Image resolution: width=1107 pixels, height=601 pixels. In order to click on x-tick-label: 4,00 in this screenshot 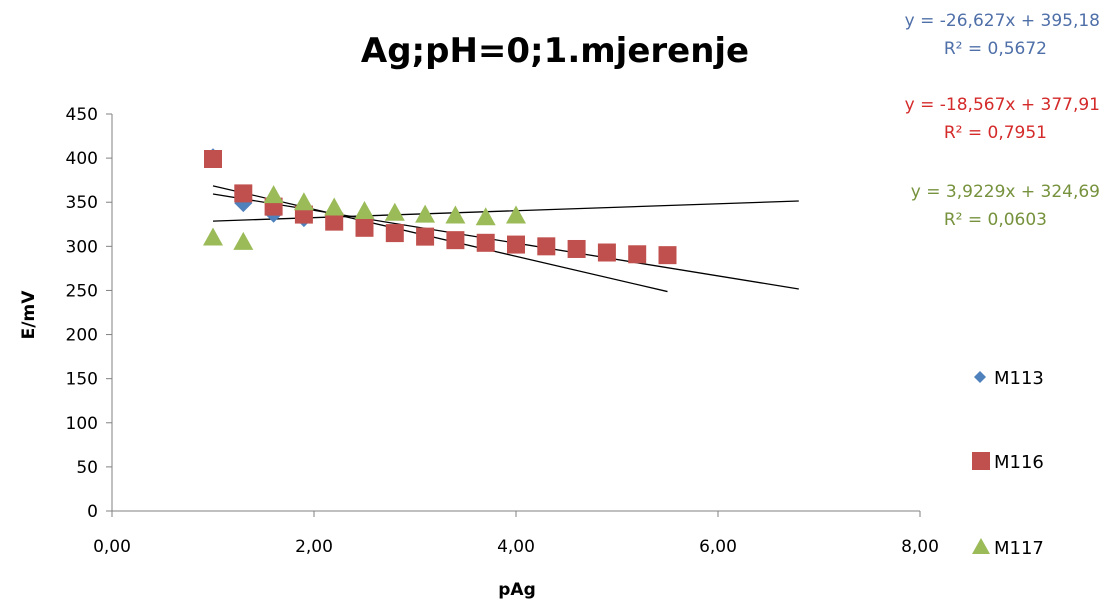, I will do `click(516, 547)`.